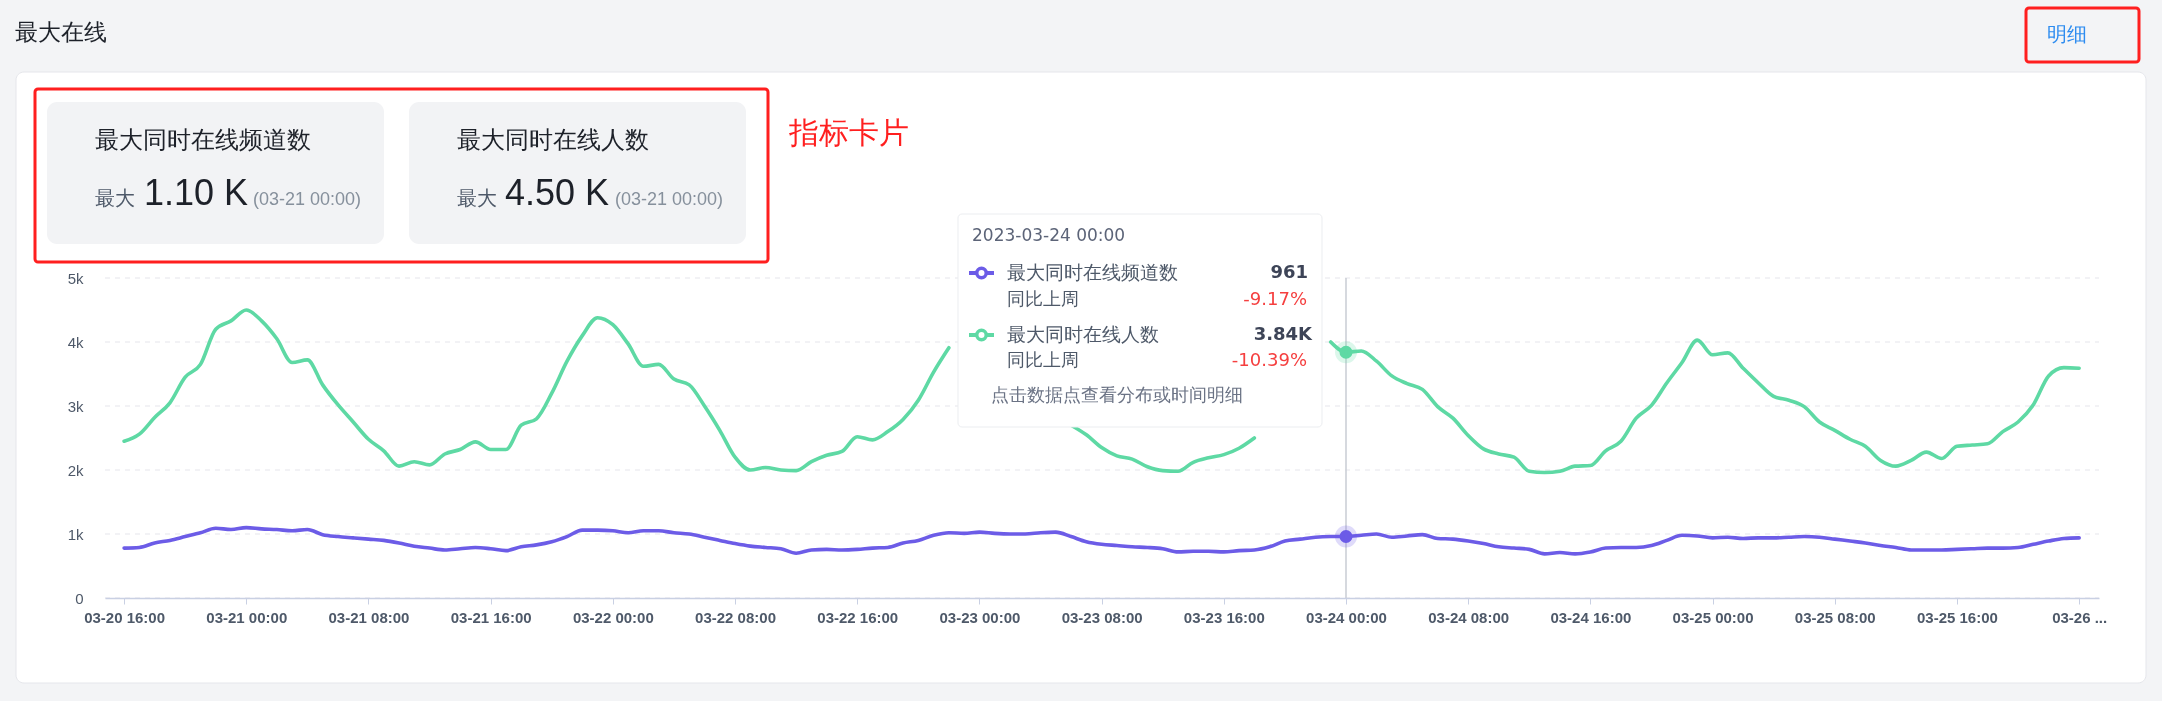 The height and width of the screenshot is (701, 2162). What do you see at coordinates (79, 598) in the screenshot?
I see `y-tick-label: 0` at bounding box center [79, 598].